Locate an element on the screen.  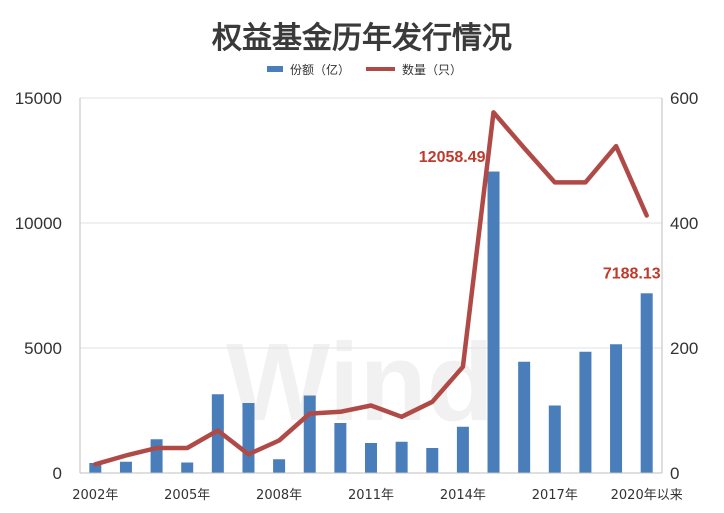
x-tick-label: 2017年 is located at coordinates (555, 495).